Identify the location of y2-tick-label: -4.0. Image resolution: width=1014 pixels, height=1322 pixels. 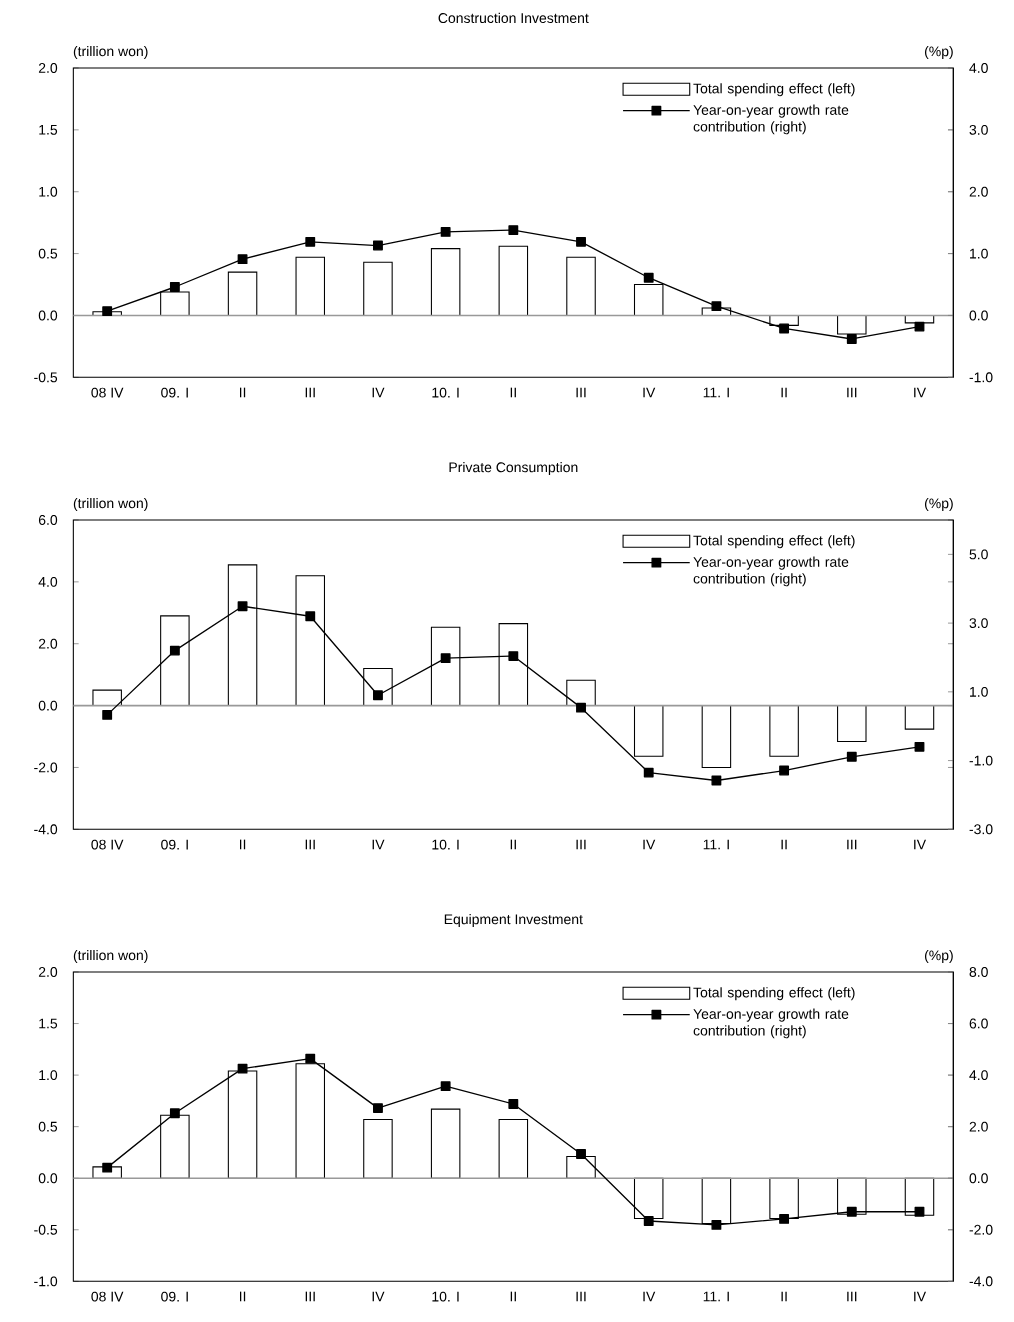
(981, 1281).